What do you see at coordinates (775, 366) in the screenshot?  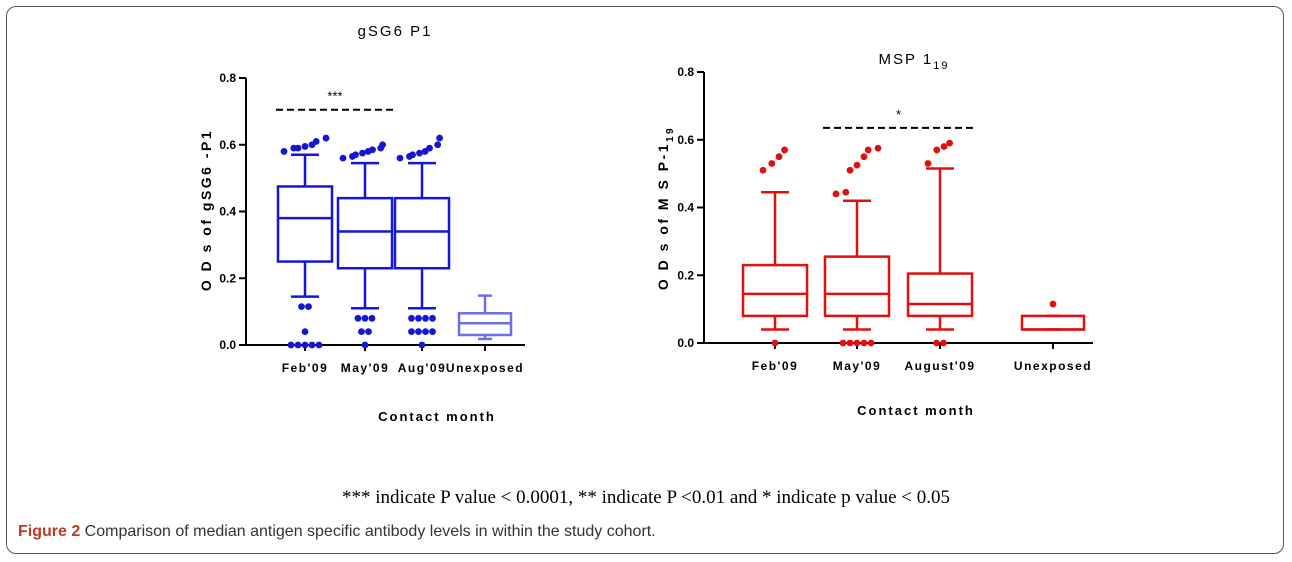 I see `right-x-tick-label: Feb'09` at bounding box center [775, 366].